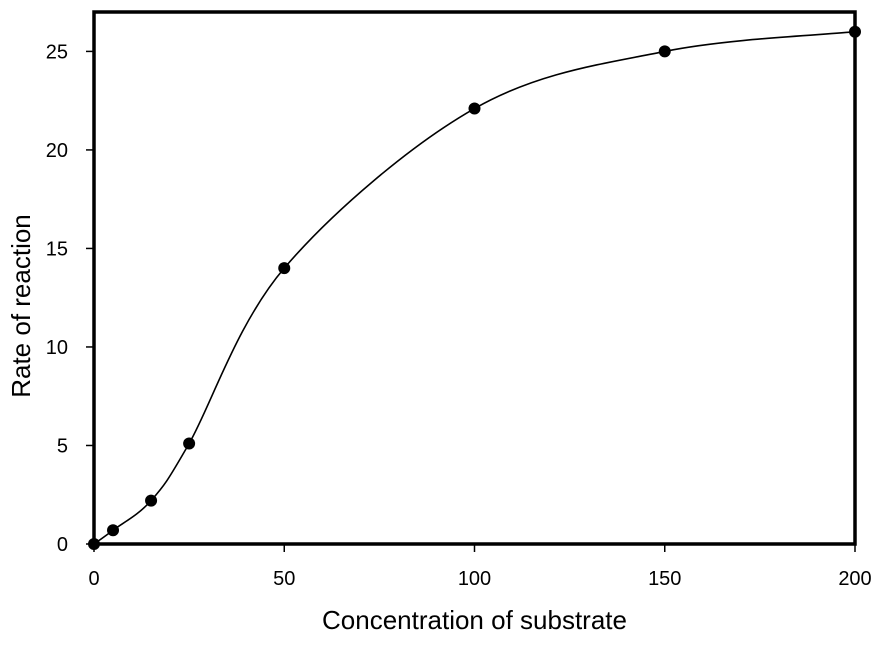 Image resolution: width=883 pixels, height=648 pixels. What do you see at coordinates (62, 446) in the screenshot?
I see `y-tick-label: 5` at bounding box center [62, 446].